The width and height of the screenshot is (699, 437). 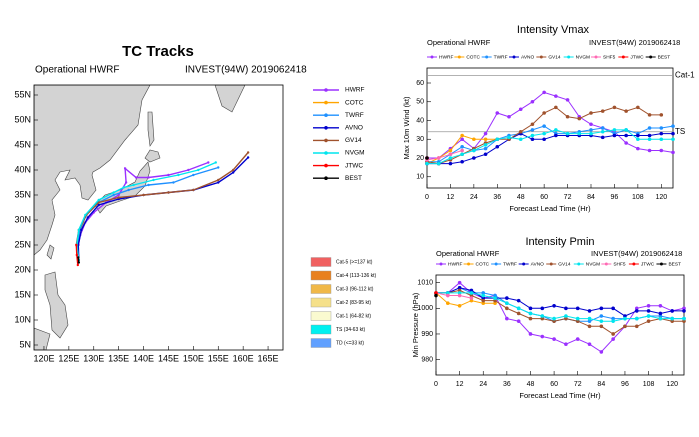 What do you see at coordinates (473, 57) in the screenshot?
I see `legend-label: COTC` at bounding box center [473, 57].